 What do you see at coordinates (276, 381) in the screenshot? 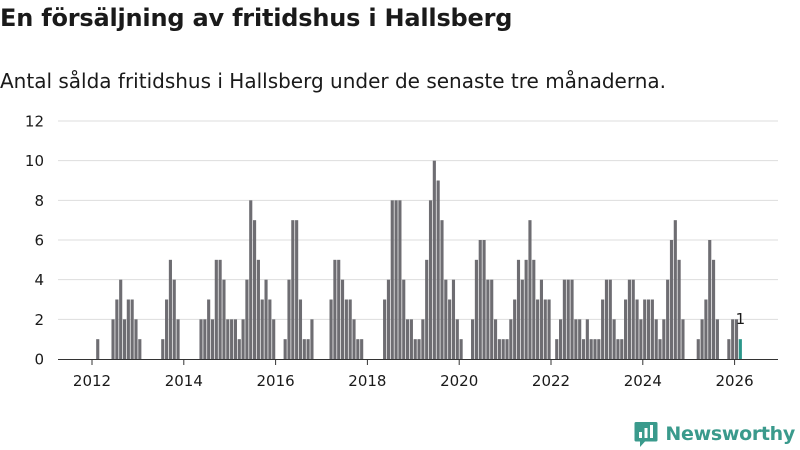
I see `x-tick-label: 2016` at bounding box center [276, 381].